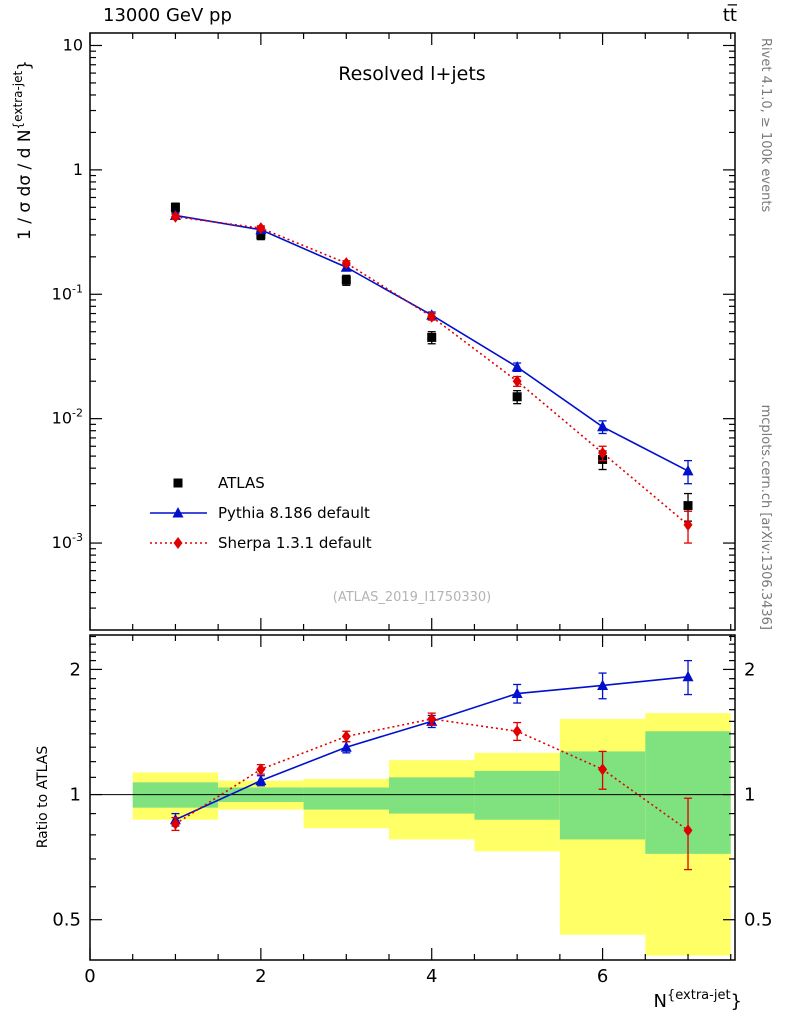  I want to click on process-label: tt̅, so click(730, 15).